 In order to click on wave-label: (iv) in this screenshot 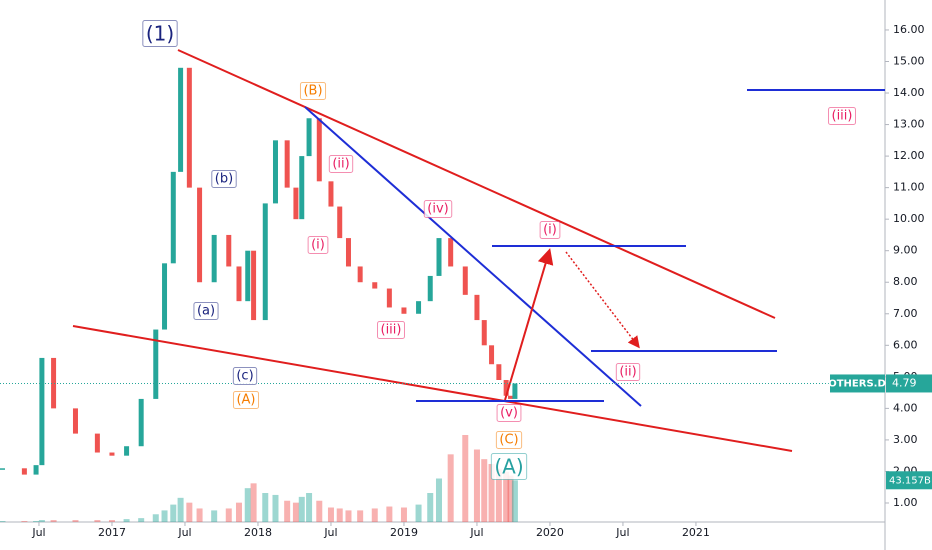, I will do `click(437, 209)`.